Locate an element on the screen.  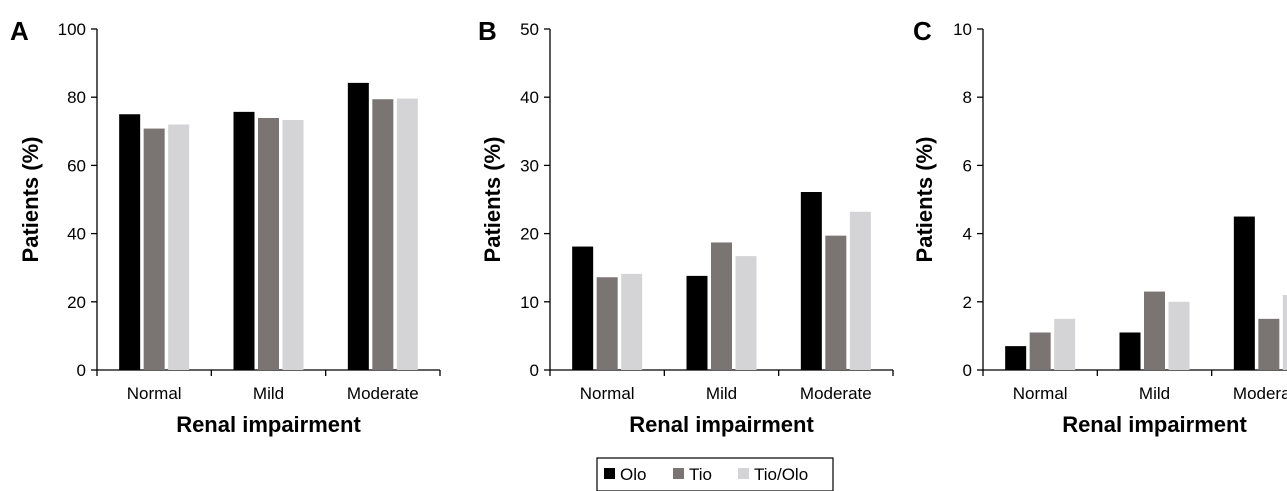
legend-swatch-tio-olo is located at coordinates (743, 473).